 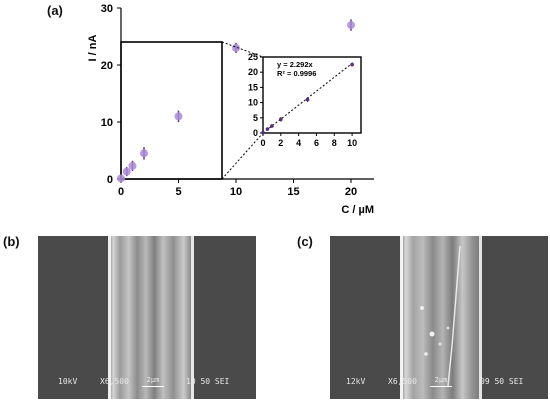 What do you see at coordinates (255, 118) in the screenshot?
I see `inset-y-tick-label: 5` at bounding box center [255, 118].